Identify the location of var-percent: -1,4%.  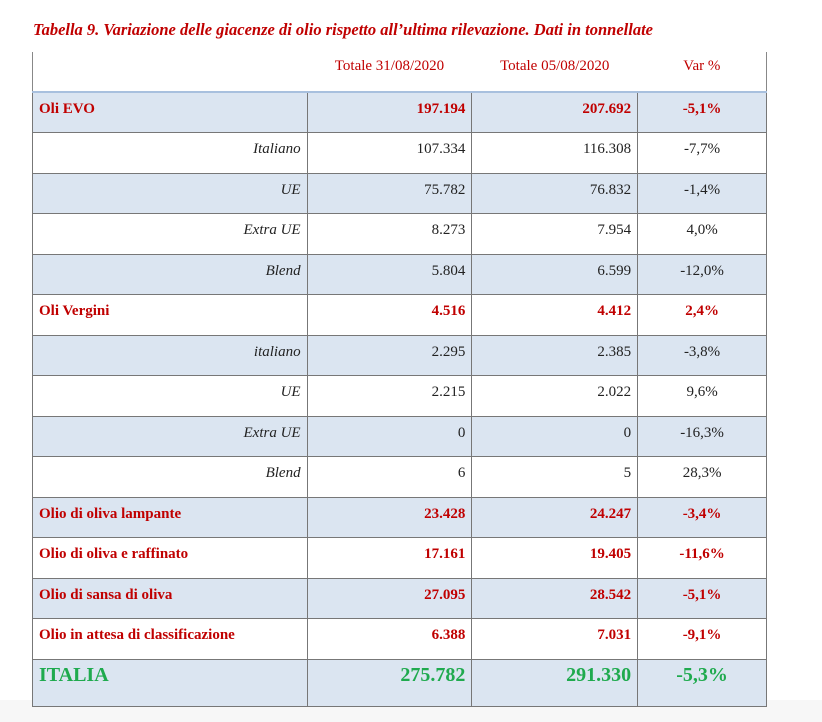
(702, 193).